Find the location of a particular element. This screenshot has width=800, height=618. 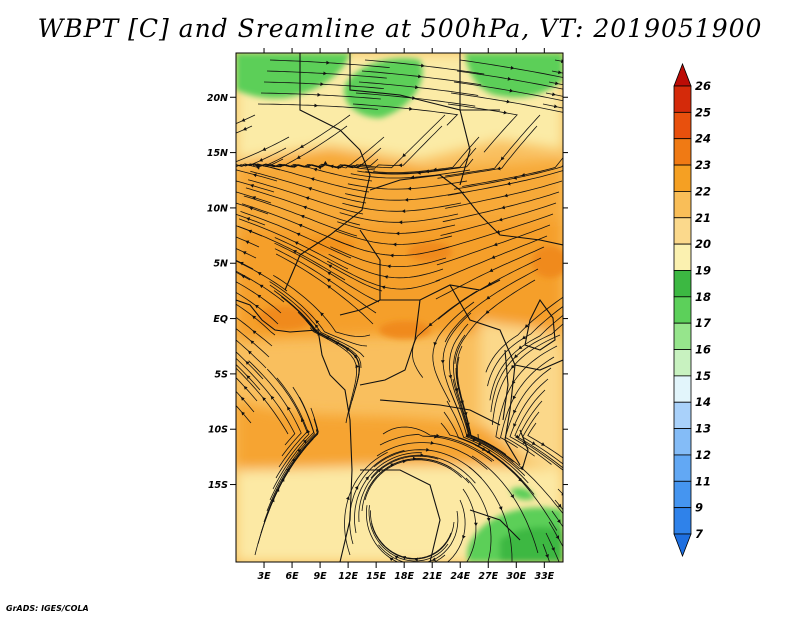

lon-tick-label: 24E is located at coordinates (460, 576).